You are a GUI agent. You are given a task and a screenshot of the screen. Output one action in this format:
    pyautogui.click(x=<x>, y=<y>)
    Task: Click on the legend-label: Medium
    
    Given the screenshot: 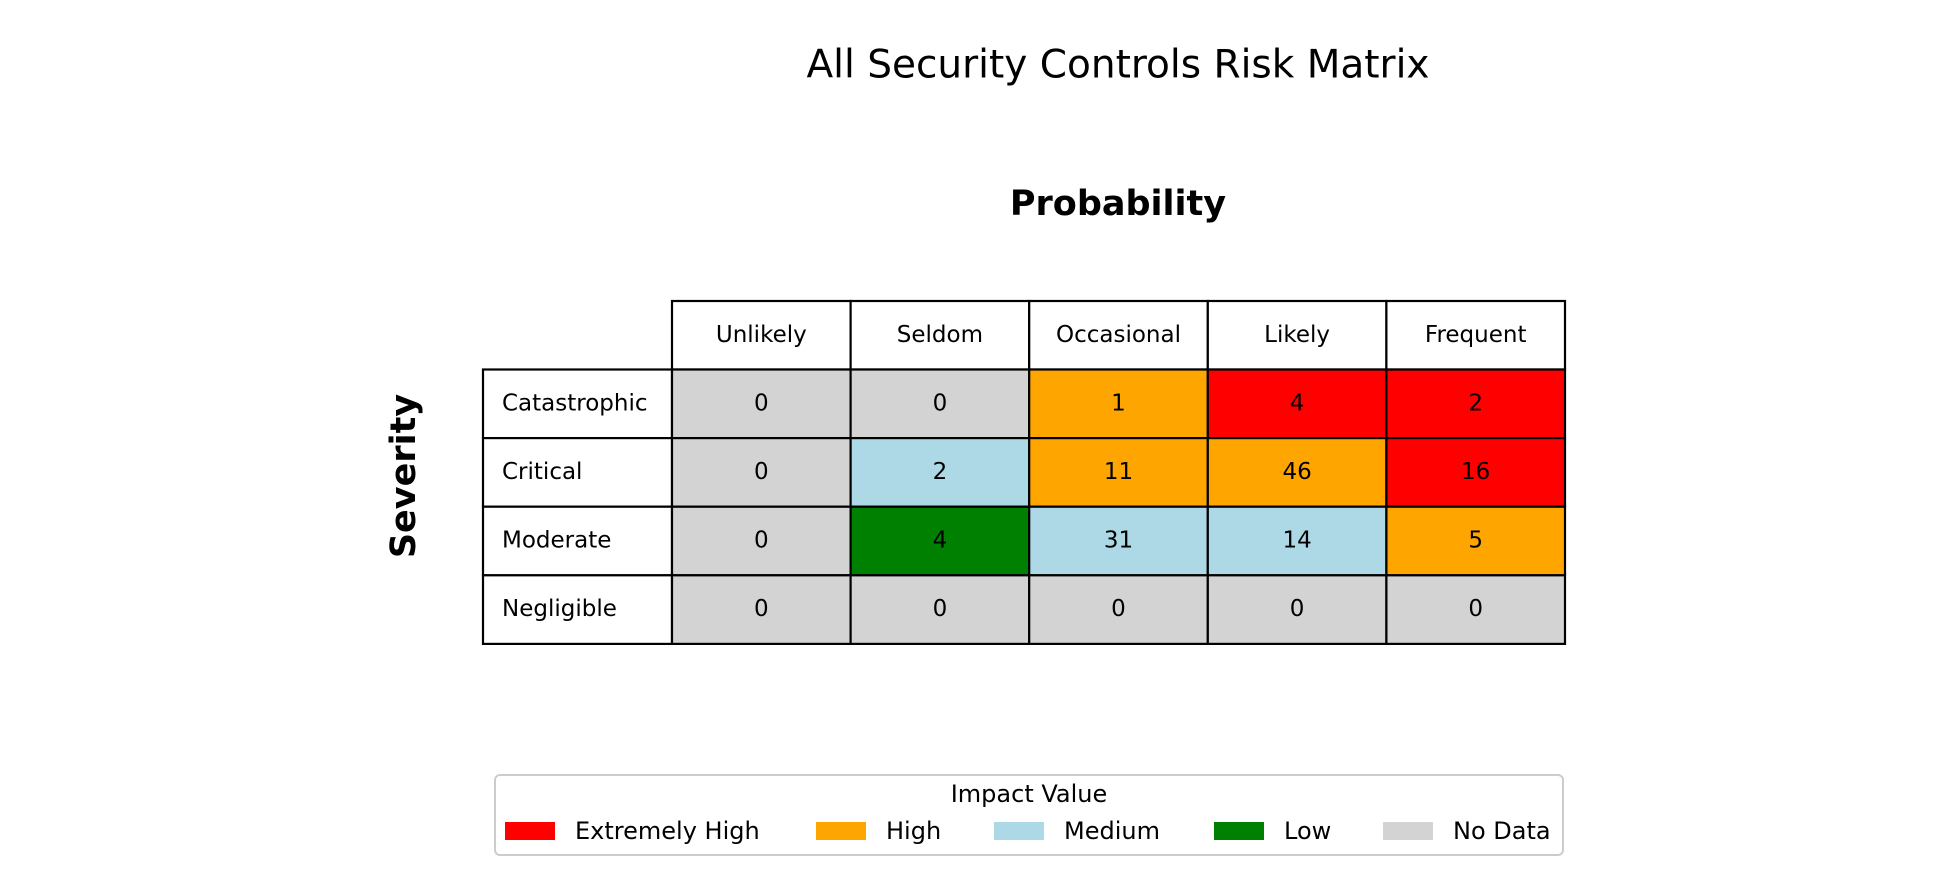 What is the action you would take?
    pyautogui.click(x=1112, y=831)
    